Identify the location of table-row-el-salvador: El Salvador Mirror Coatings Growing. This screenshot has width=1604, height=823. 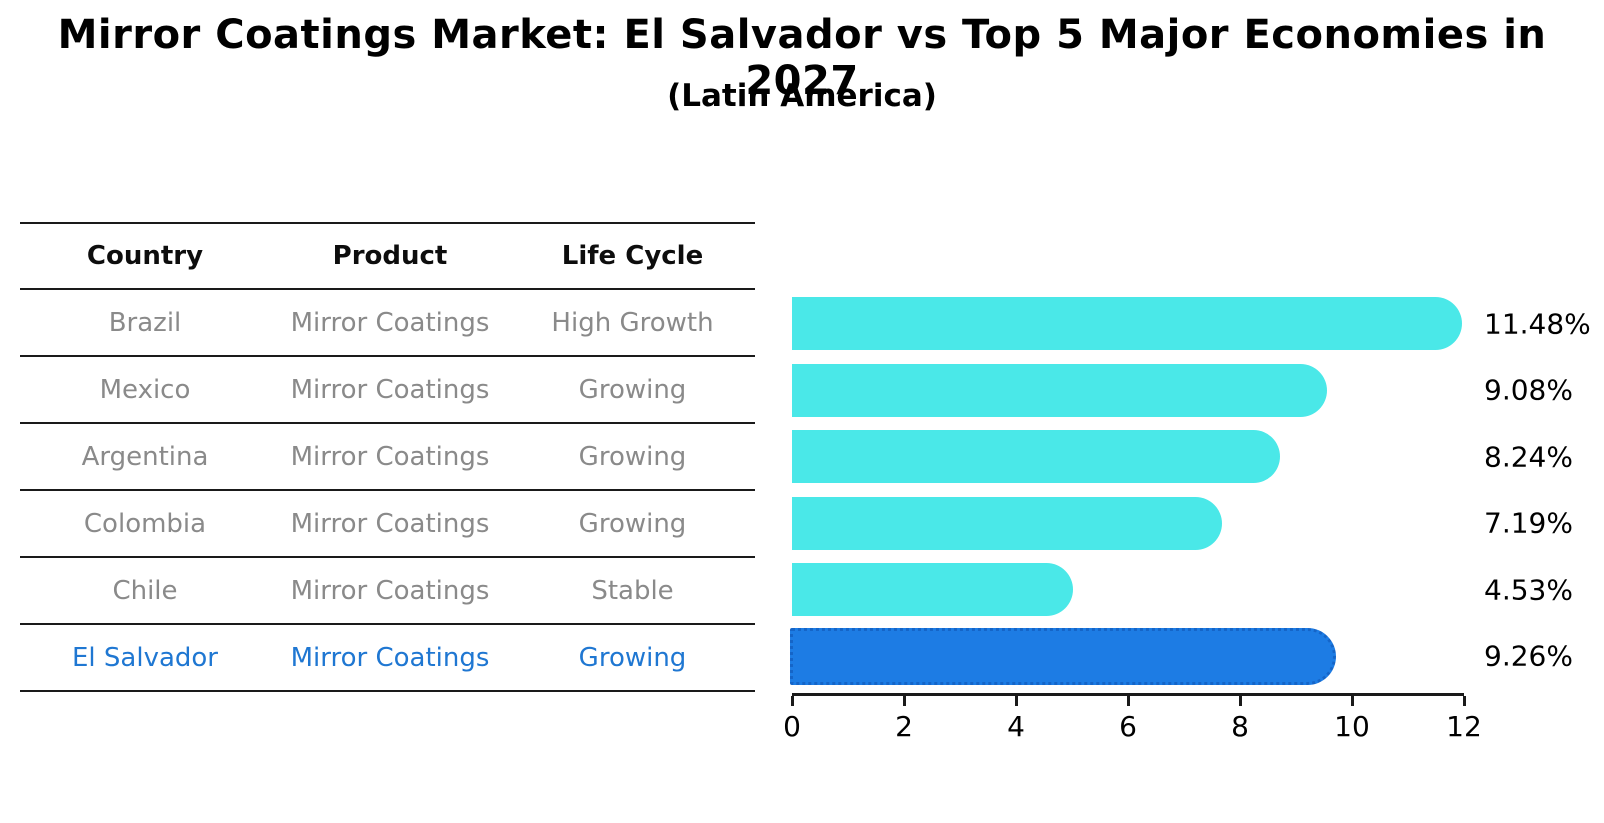
(387, 657).